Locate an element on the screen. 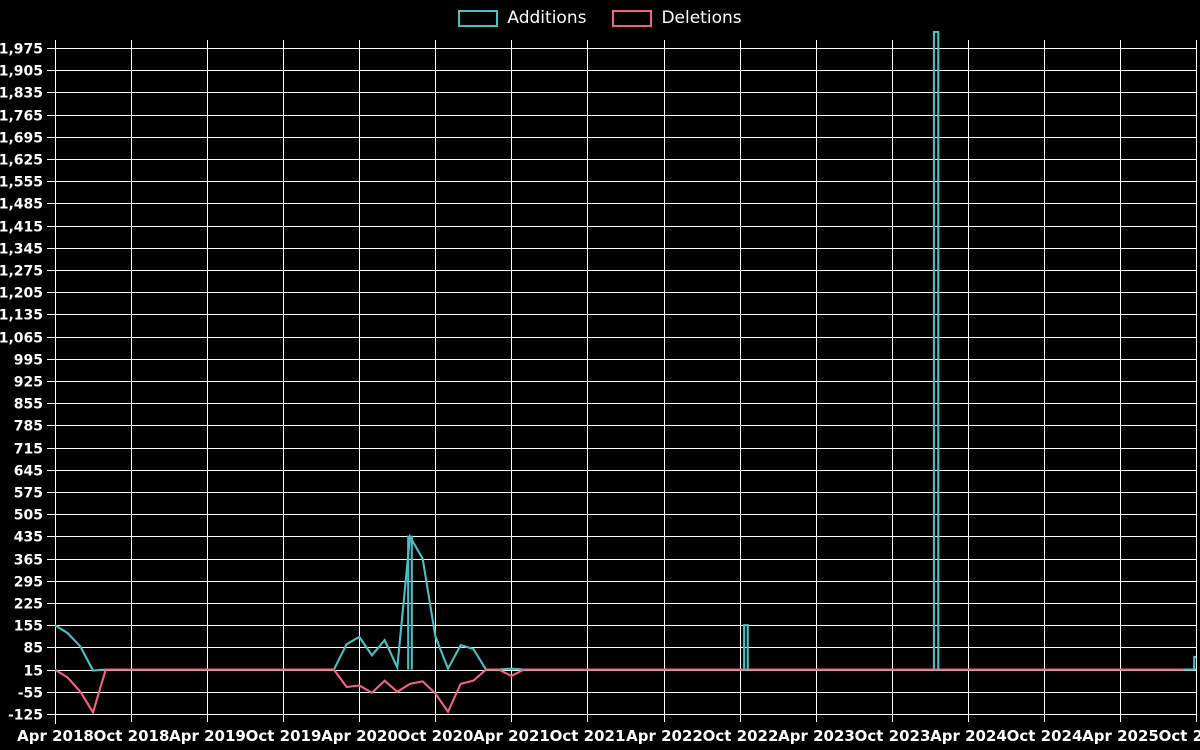 This screenshot has width=1200, height=750. x-tick-label: Oct 2018 is located at coordinates (132, 736).